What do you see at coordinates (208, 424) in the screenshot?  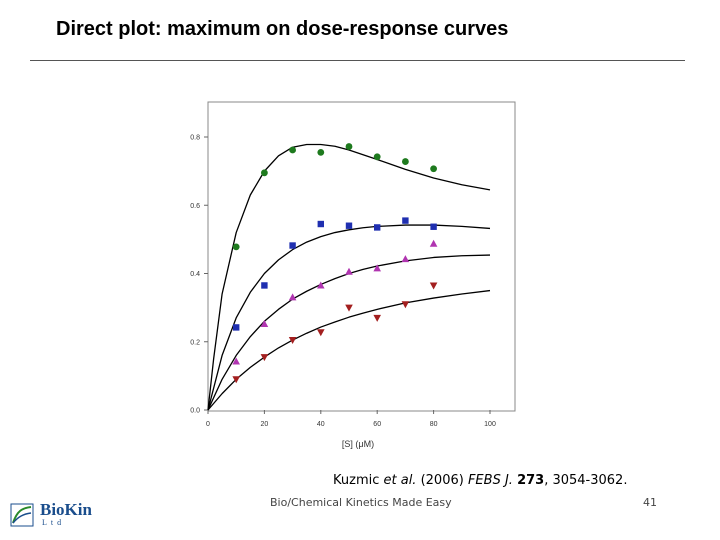 I see `x-tick-label: 0` at bounding box center [208, 424].